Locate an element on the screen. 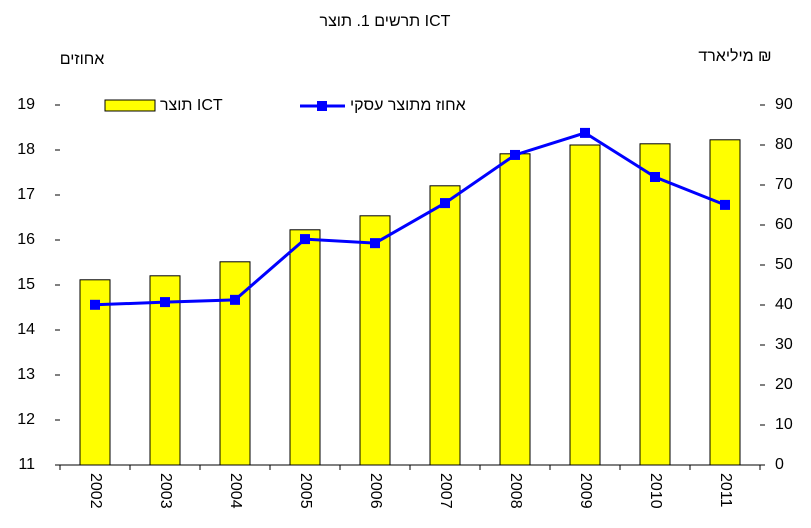 The image size is (811, 528). x-tick-label: 2005 is located at coordinates (305, 491).